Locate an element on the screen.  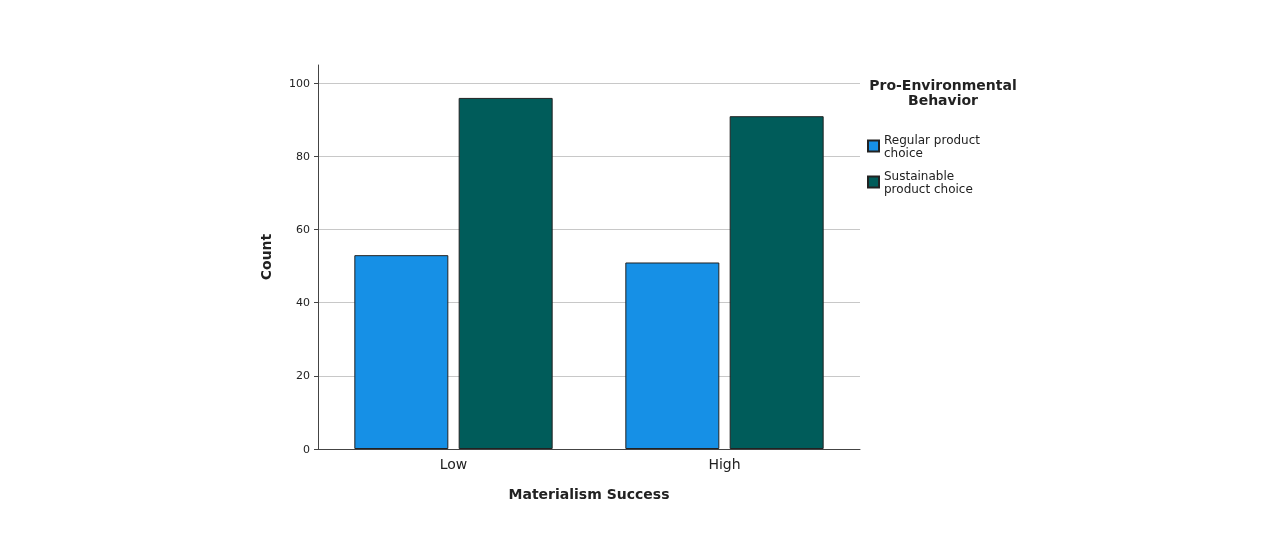
y-tick-label: 40 is located at coordinates (303, 303).